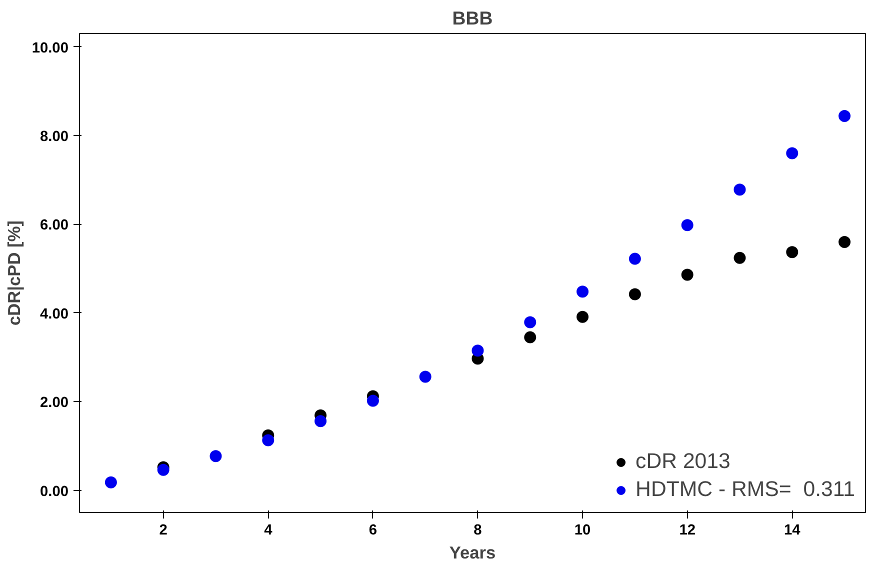  I want to click on legend-label: cDR 2013, so click(683, 461).